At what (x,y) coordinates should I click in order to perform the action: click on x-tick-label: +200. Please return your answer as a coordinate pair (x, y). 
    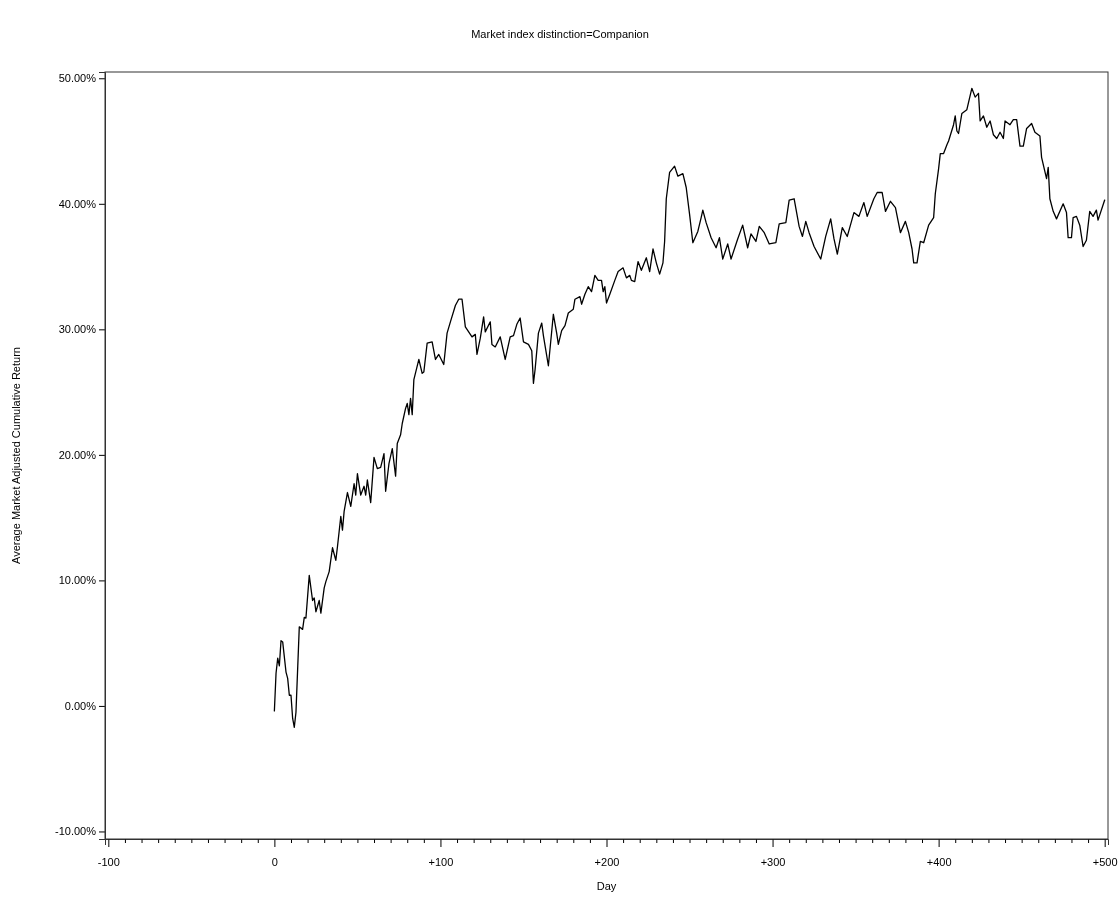
    Looking at the image, I should click on (607, 861).